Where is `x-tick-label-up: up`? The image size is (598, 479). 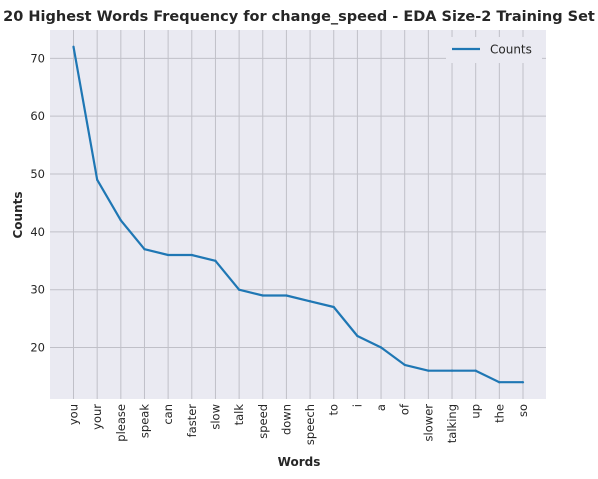
x-tick-label-up: up is located at coordinates (476, 411).